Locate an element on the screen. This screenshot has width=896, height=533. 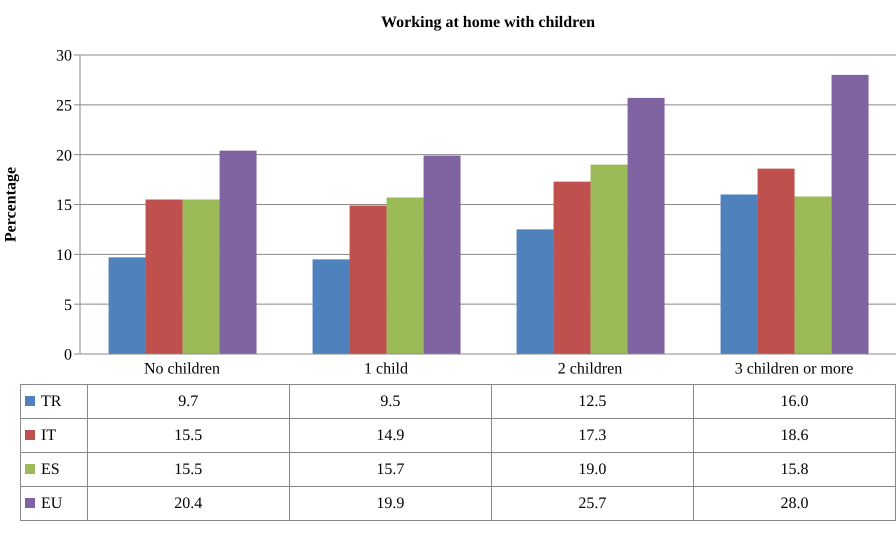
legend-label: ES is located at coordinates (54, 469).